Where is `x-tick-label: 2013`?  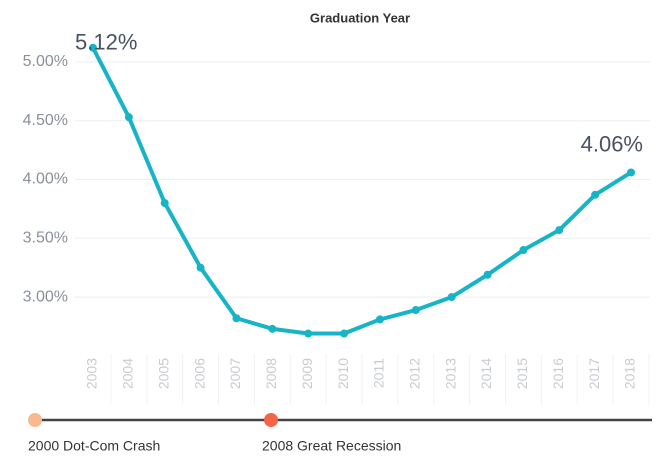 x-tick-label: 2013 is located at coordinates (450, 373).